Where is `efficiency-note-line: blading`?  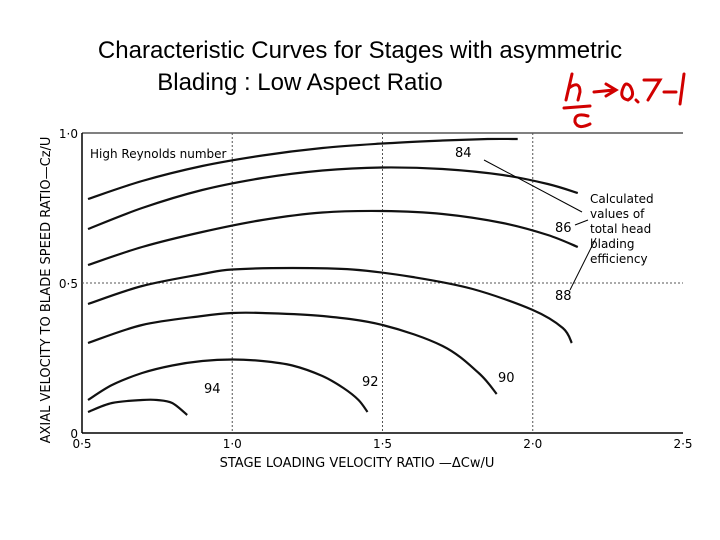
efficiency-note-line: blading is located at coordinates (612, 244).